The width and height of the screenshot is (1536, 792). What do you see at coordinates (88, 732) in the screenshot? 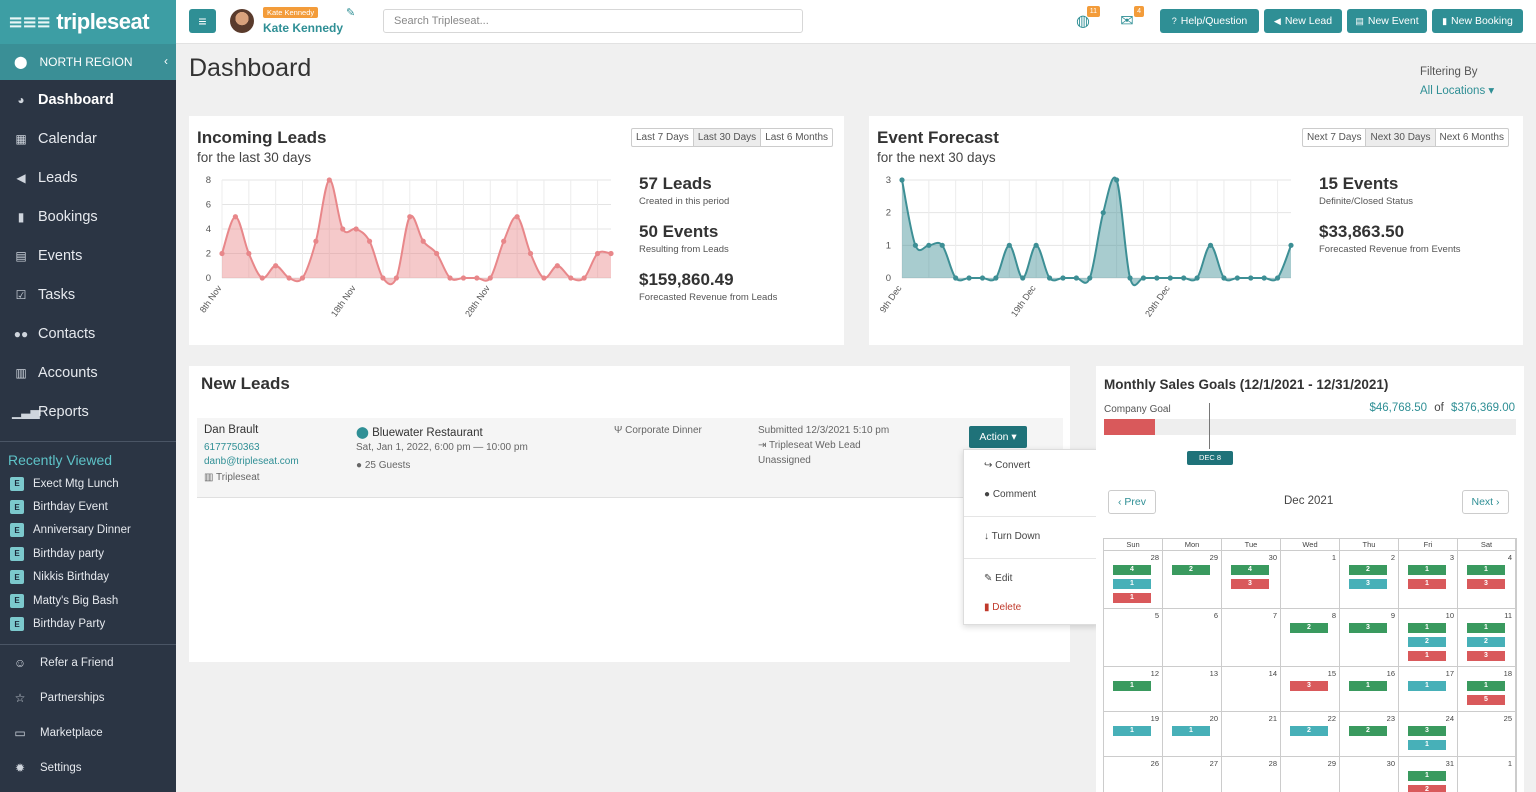
I see `sidebar-item-marketplace: ▭ Marketplace` at bounding box center [88, 732].